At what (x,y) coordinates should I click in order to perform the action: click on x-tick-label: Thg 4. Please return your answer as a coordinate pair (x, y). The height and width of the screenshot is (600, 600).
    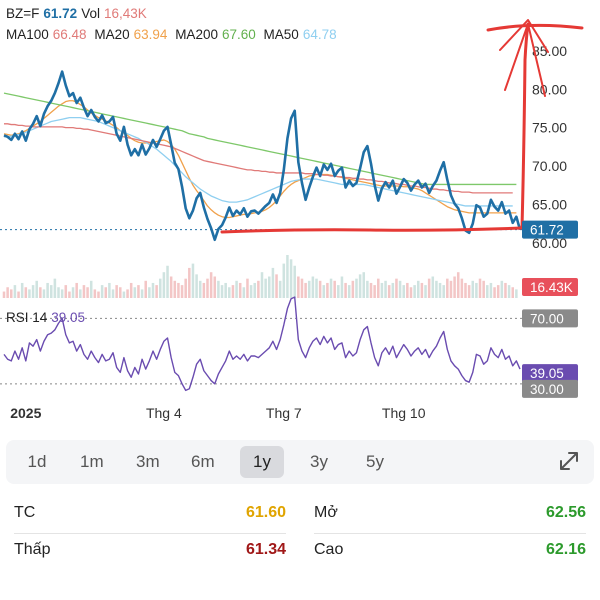
    Looking at the image, I should click on (164, 413).